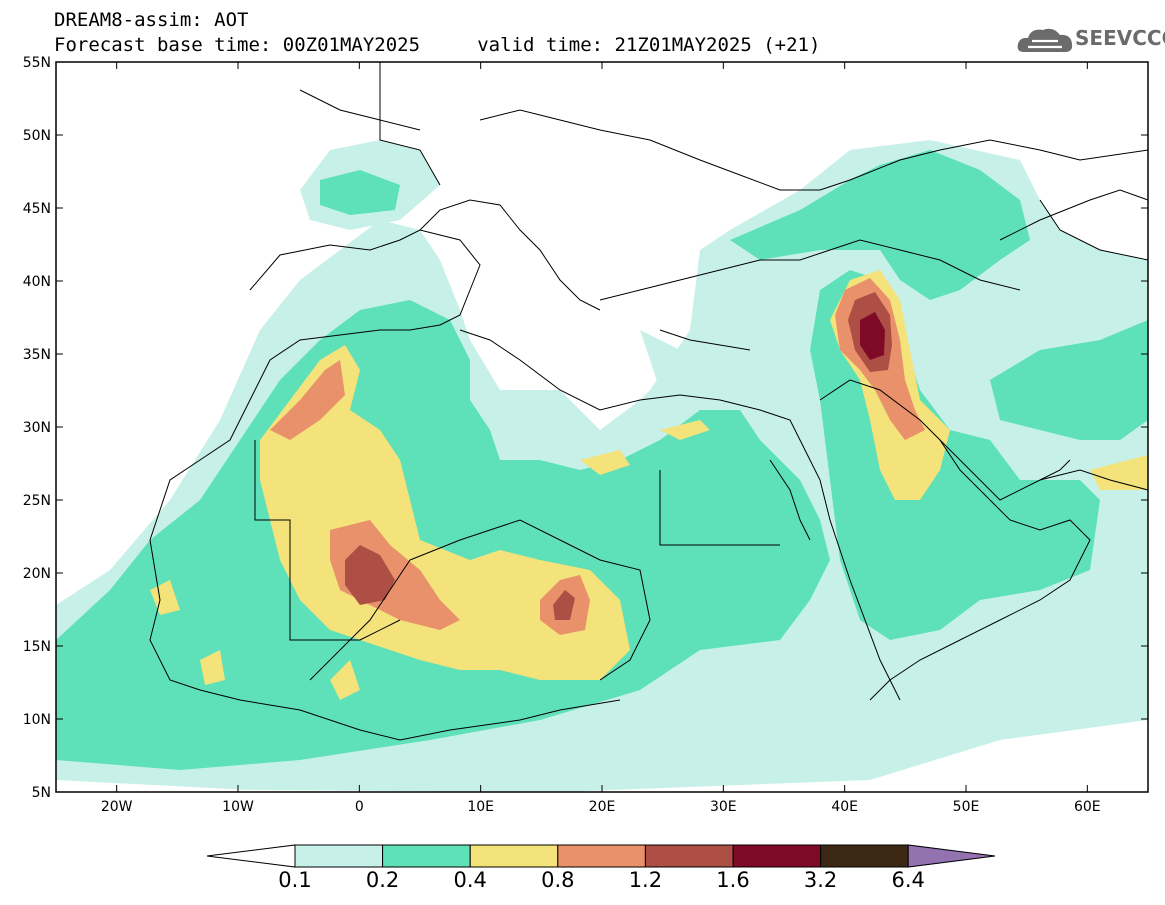  Describe the element at coordinates (1087, 807) in the screenshot. I see `lon-label: 60E` at that location.